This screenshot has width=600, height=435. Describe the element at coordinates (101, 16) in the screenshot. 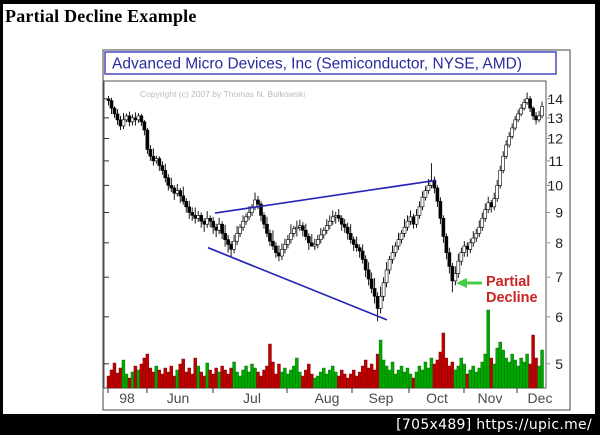

I see `page-title: Partial Decline Example` at that location.